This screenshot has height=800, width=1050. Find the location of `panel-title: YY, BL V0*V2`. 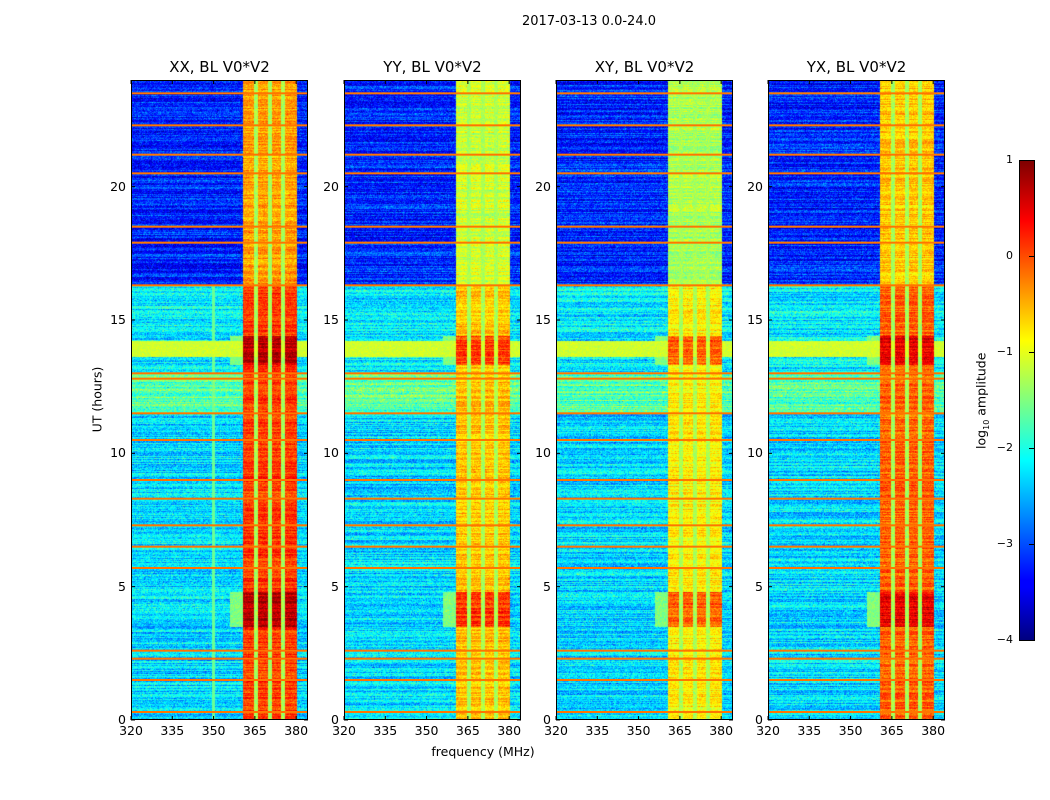

panel-title: YY, BL V0*V2 is located at coordinates (432, 67).